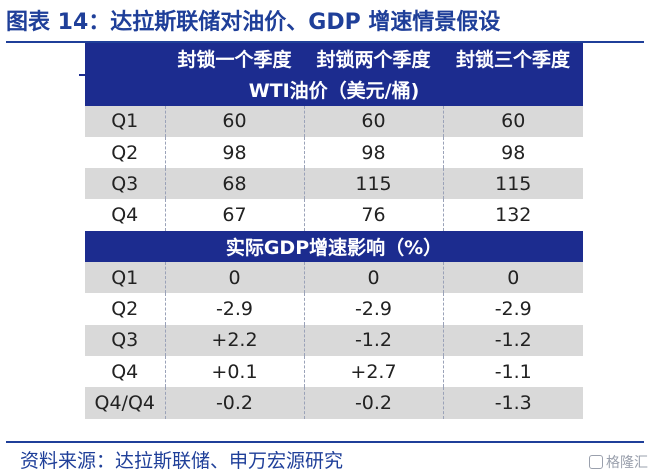 The image size is (656, 476). I want to click on cell: +2.2, so click(234, 340).